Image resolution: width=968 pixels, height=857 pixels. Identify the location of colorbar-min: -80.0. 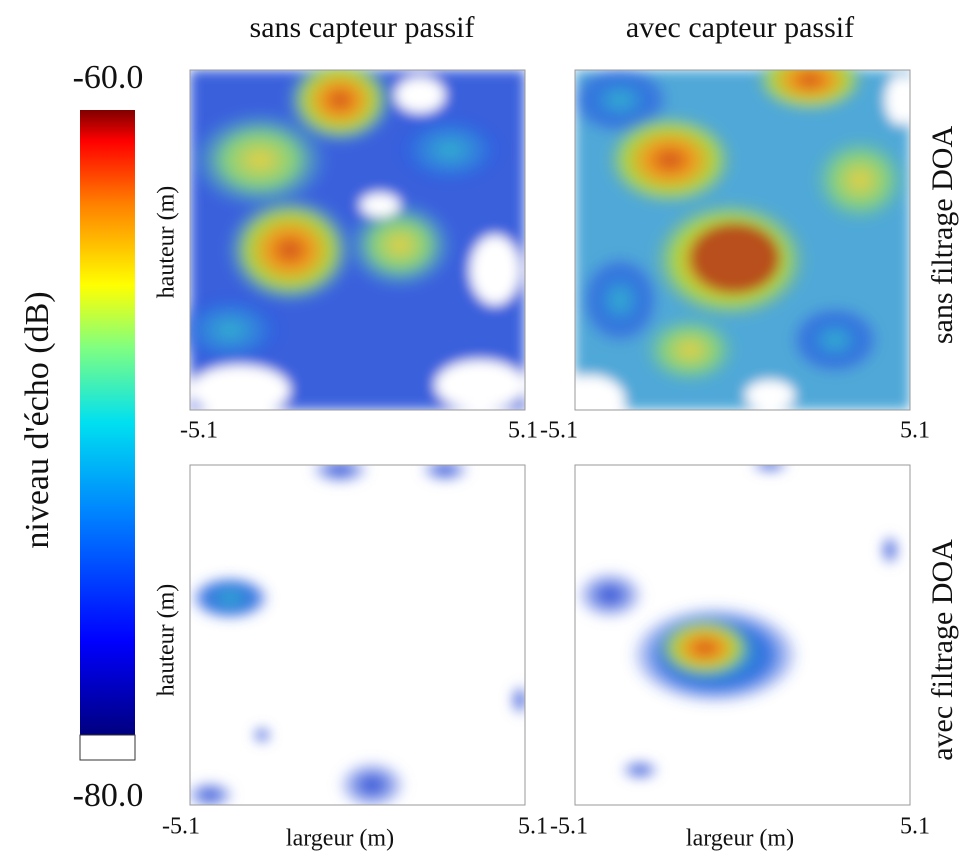
(108, 795).